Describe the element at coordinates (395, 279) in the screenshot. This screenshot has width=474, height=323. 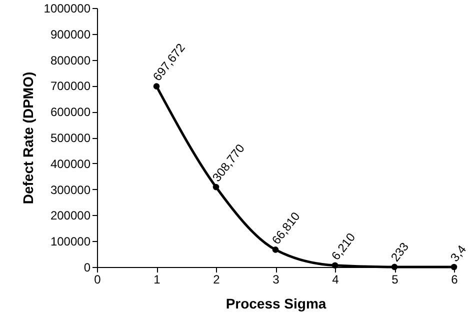
I see `x-tick-label: 5` at that location.